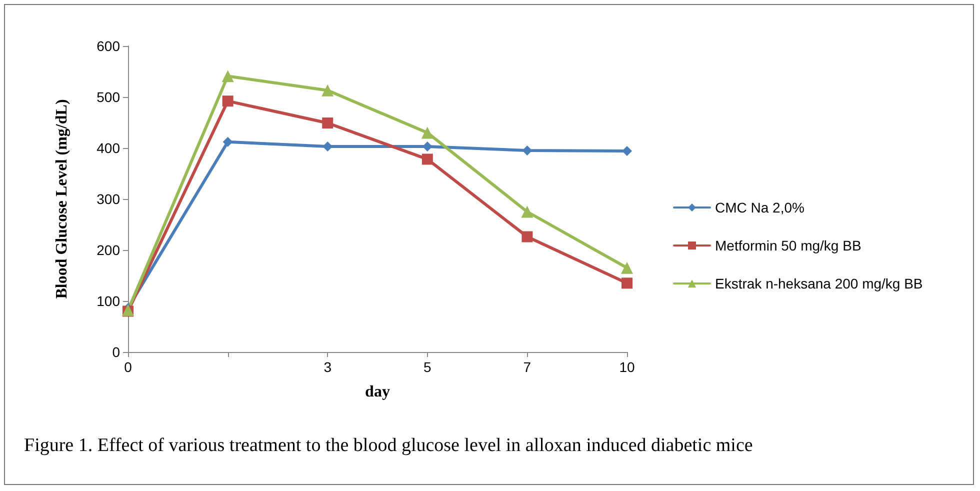 The image size is (980, 491). I want to click on legend-label: CMC Na 2,0%, so click(759, 208).